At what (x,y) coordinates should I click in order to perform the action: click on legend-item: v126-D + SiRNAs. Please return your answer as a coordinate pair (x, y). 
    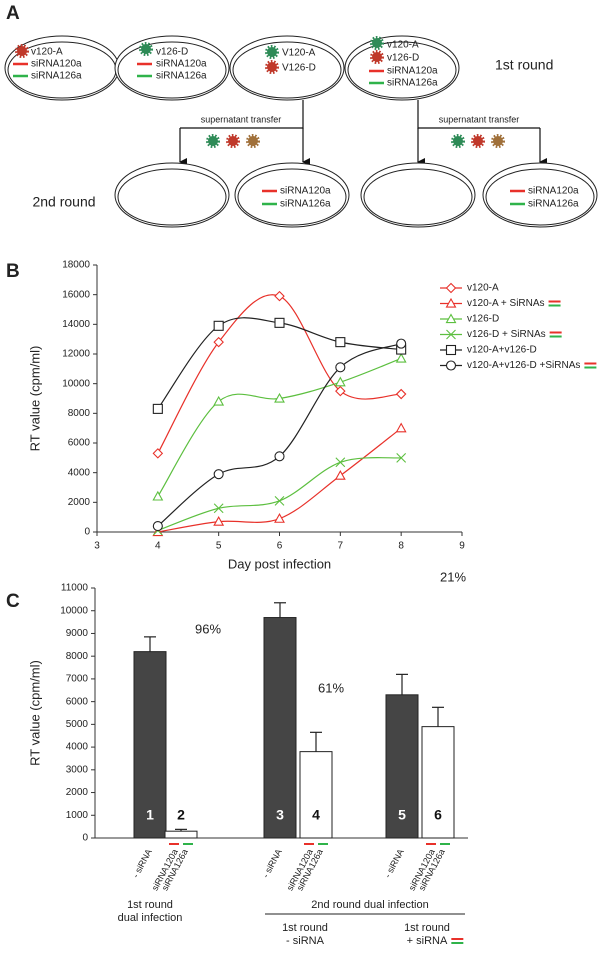
    Looking at the image, I should click on (501, 334).